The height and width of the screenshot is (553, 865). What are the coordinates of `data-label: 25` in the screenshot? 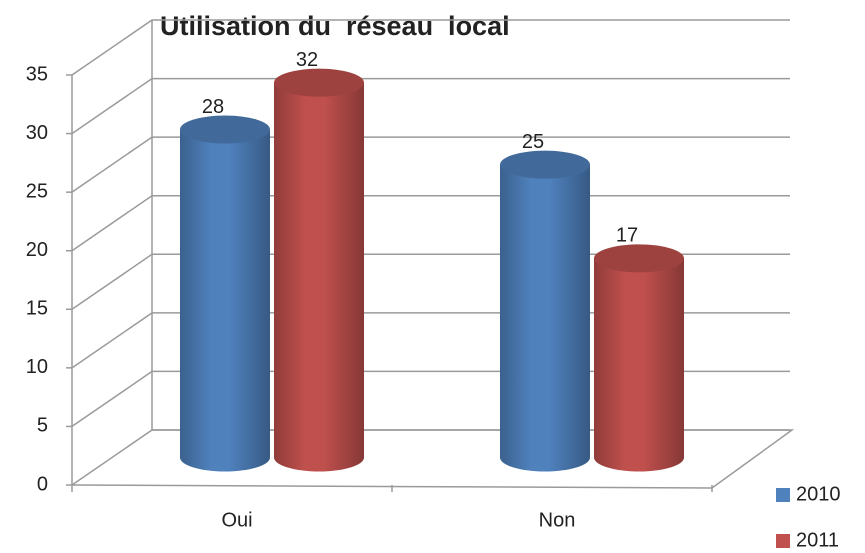 It's located at (533, 142).